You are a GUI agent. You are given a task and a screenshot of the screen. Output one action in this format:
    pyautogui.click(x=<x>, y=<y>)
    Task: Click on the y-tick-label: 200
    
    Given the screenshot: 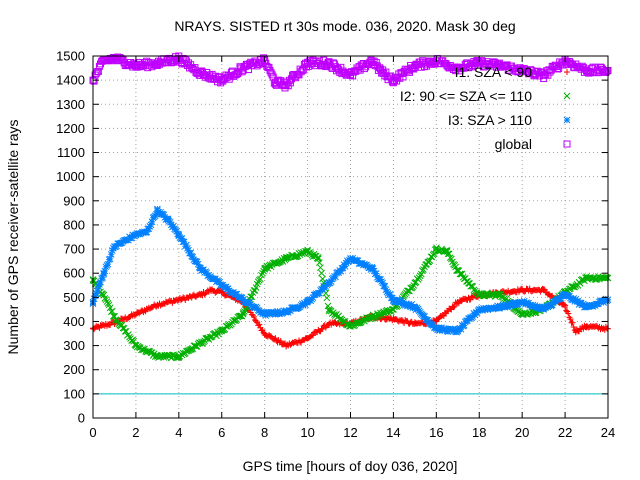 What is the action you would take?
    pyautogui.click(x=74, y=369)
    